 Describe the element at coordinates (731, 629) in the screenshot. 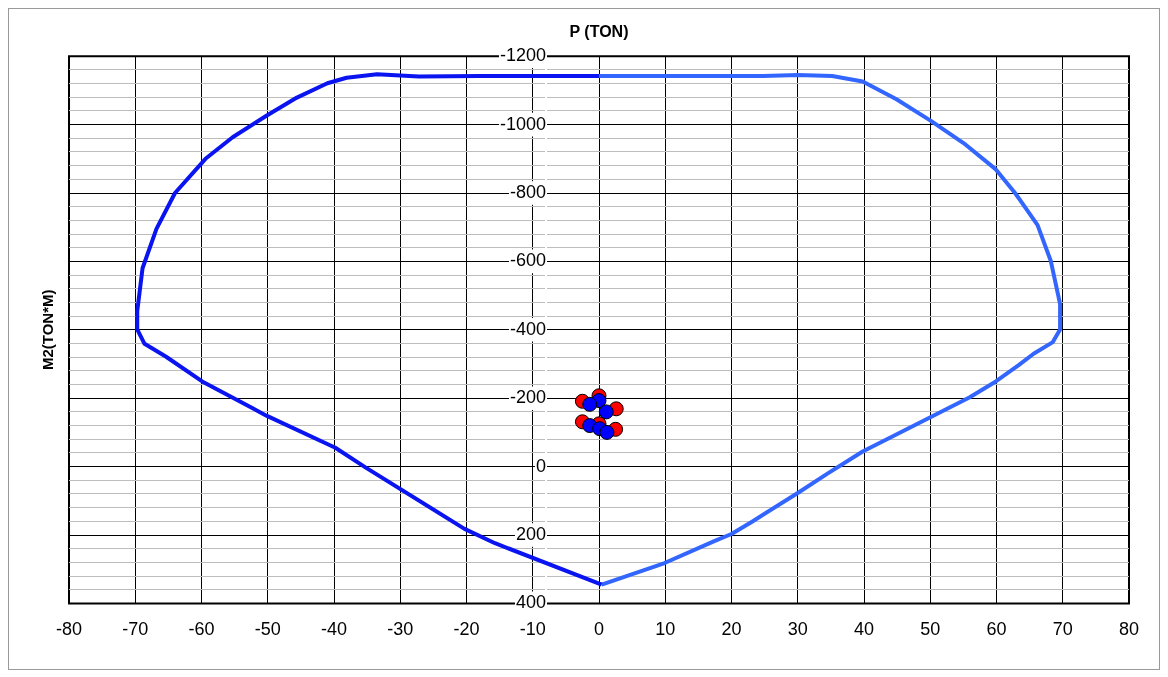

I see `x-tick-label: 20` at that location.